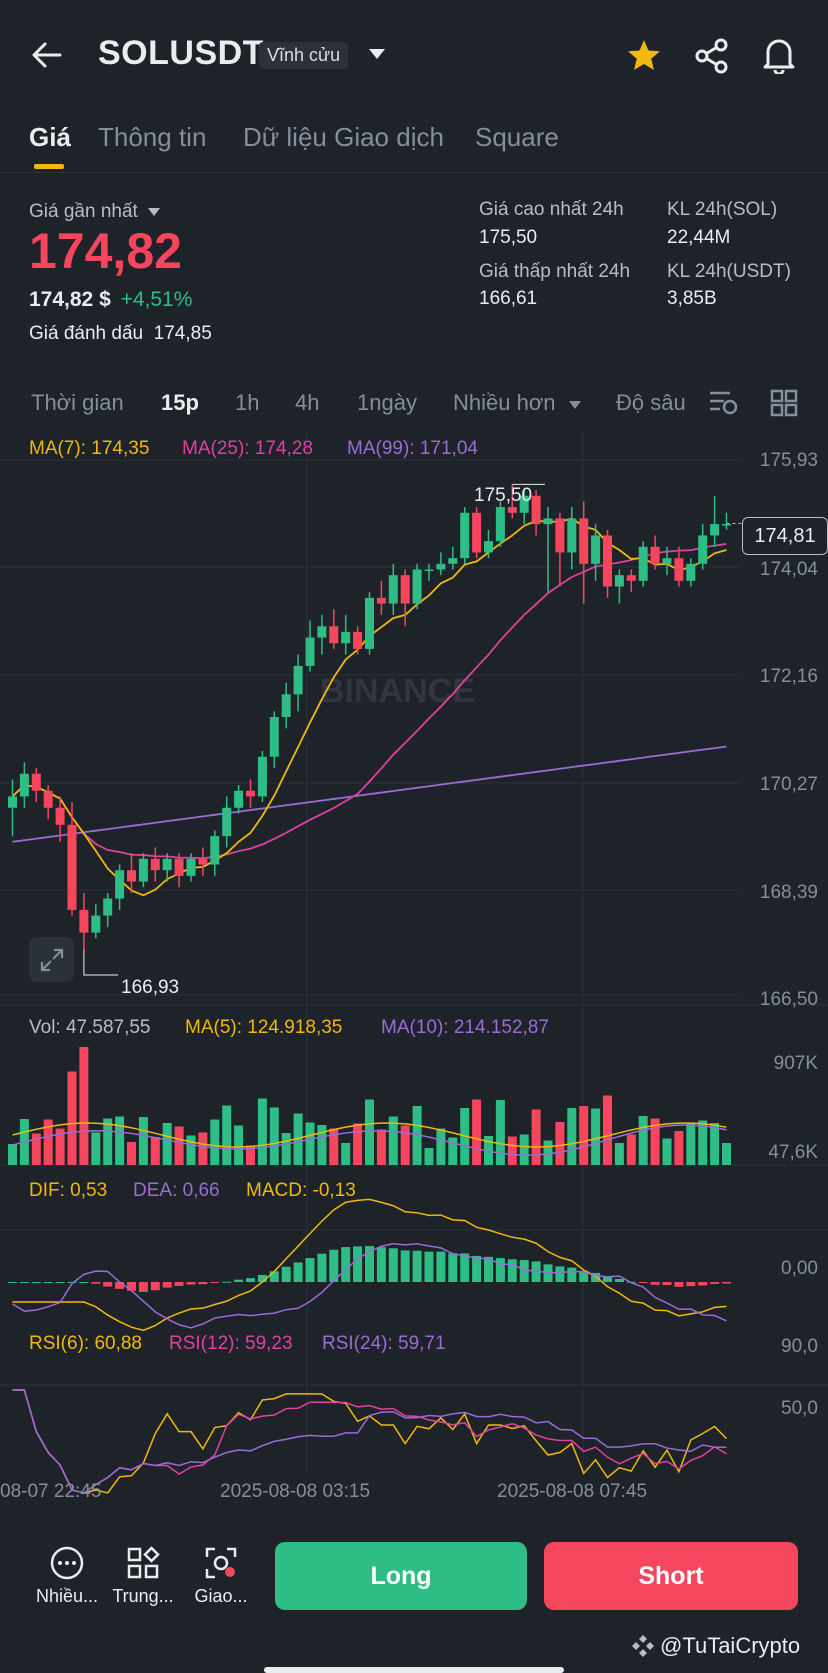  What do you see at coordinates (369, 794) in the screenshot?
I see `ma99-polyline` at bounding box center [369, 794].